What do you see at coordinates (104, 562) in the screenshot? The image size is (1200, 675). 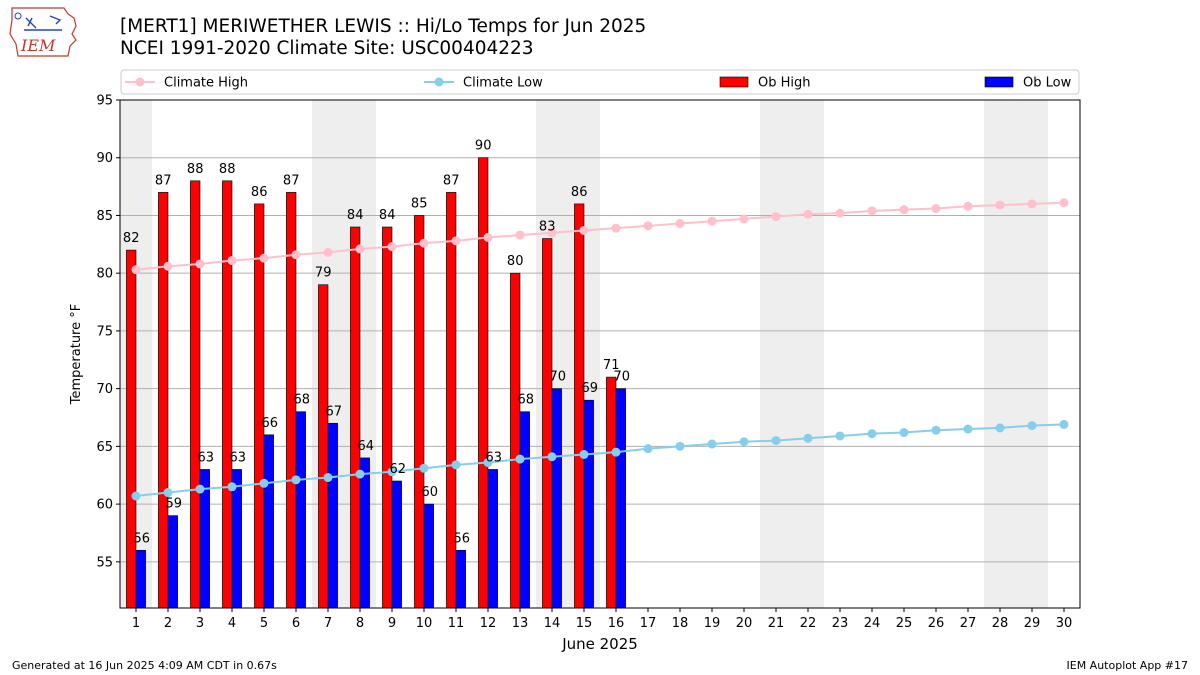 I see `y-tick-label: 55` at bounding box center [104, 562].